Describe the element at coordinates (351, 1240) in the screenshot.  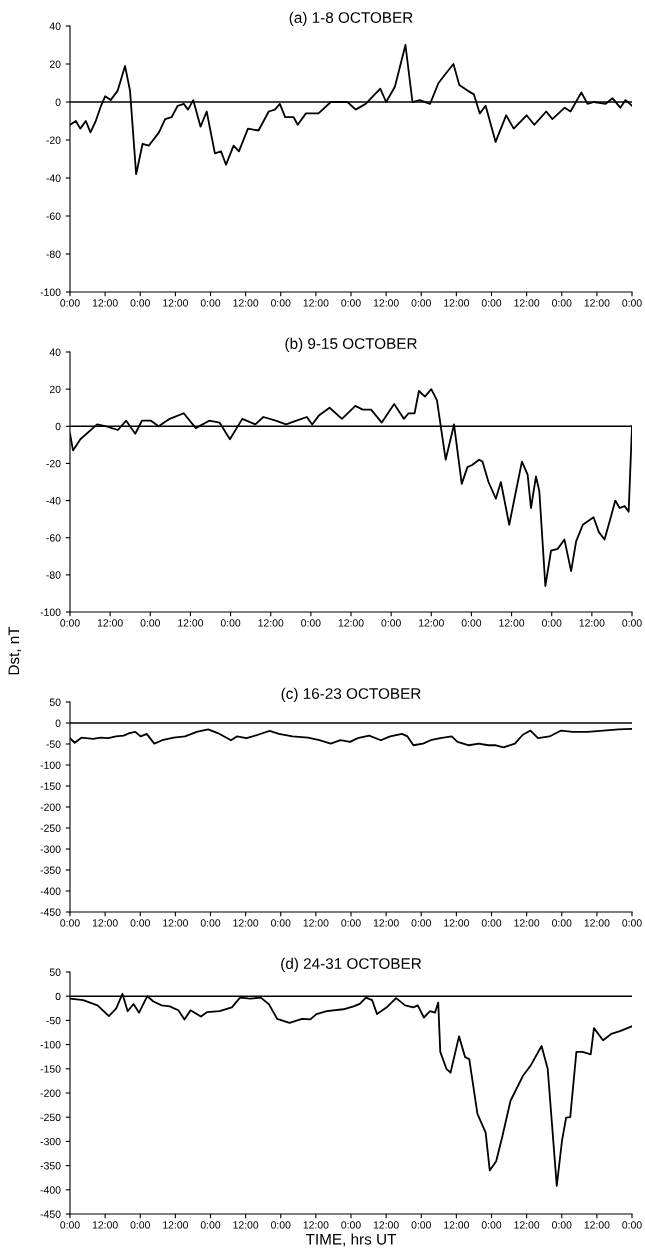
I see `x-axis-title: TIME, hrs UT` at that location.